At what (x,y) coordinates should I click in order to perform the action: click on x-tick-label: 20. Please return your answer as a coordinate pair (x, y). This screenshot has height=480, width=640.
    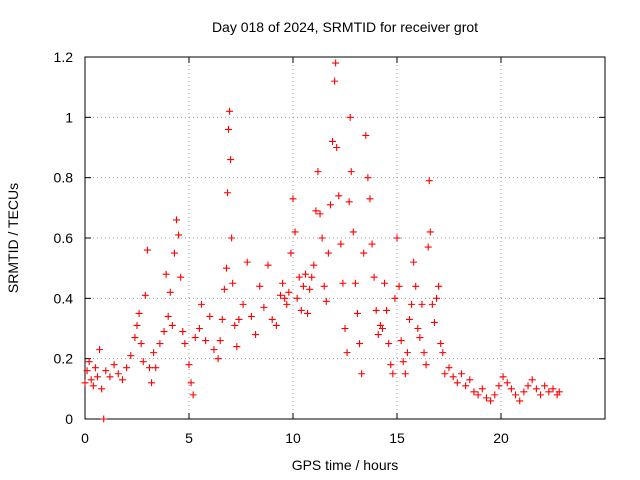
    Looking at the image, I should click on (501, 438).